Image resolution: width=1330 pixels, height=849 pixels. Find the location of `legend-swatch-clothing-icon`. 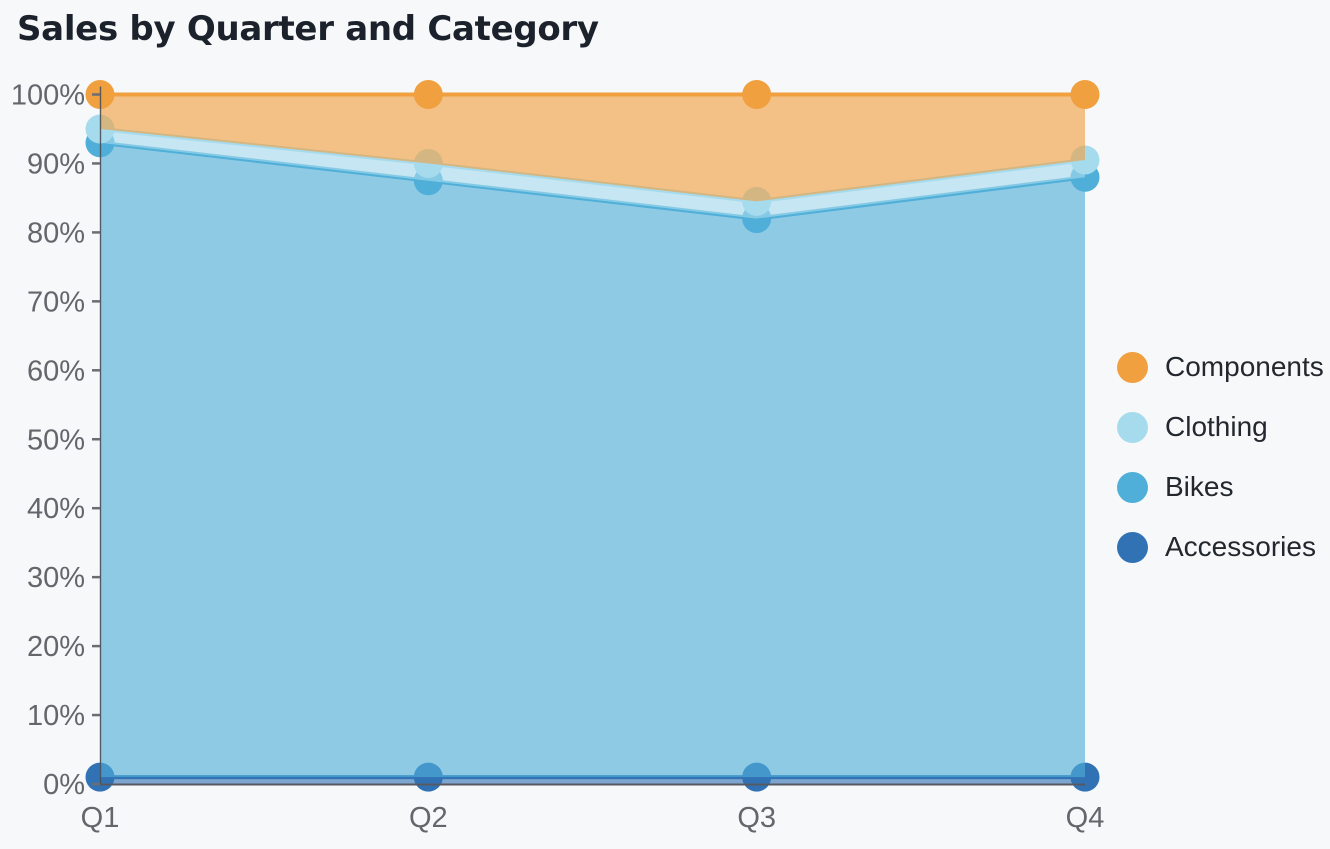

legend-swatch-clothing-icon is located at coordinates (1132, 427).